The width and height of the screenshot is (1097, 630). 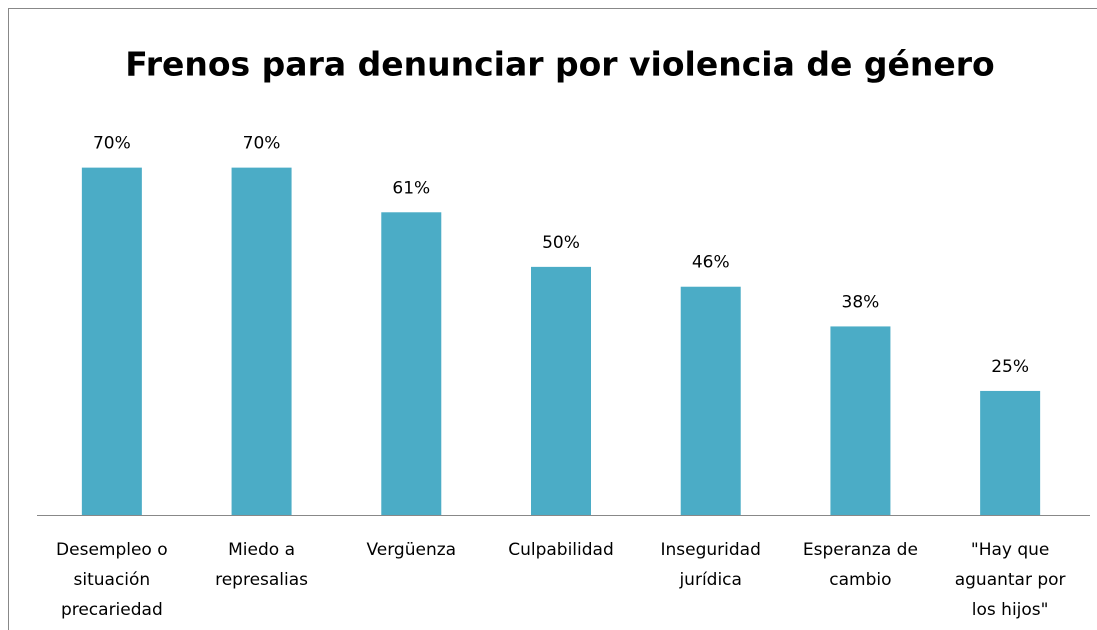 What do you see at coordinates (860, 565) in the screenshot?
I see `x-tick-label: Esperanza de cambio` at bounding box center [860, 565].